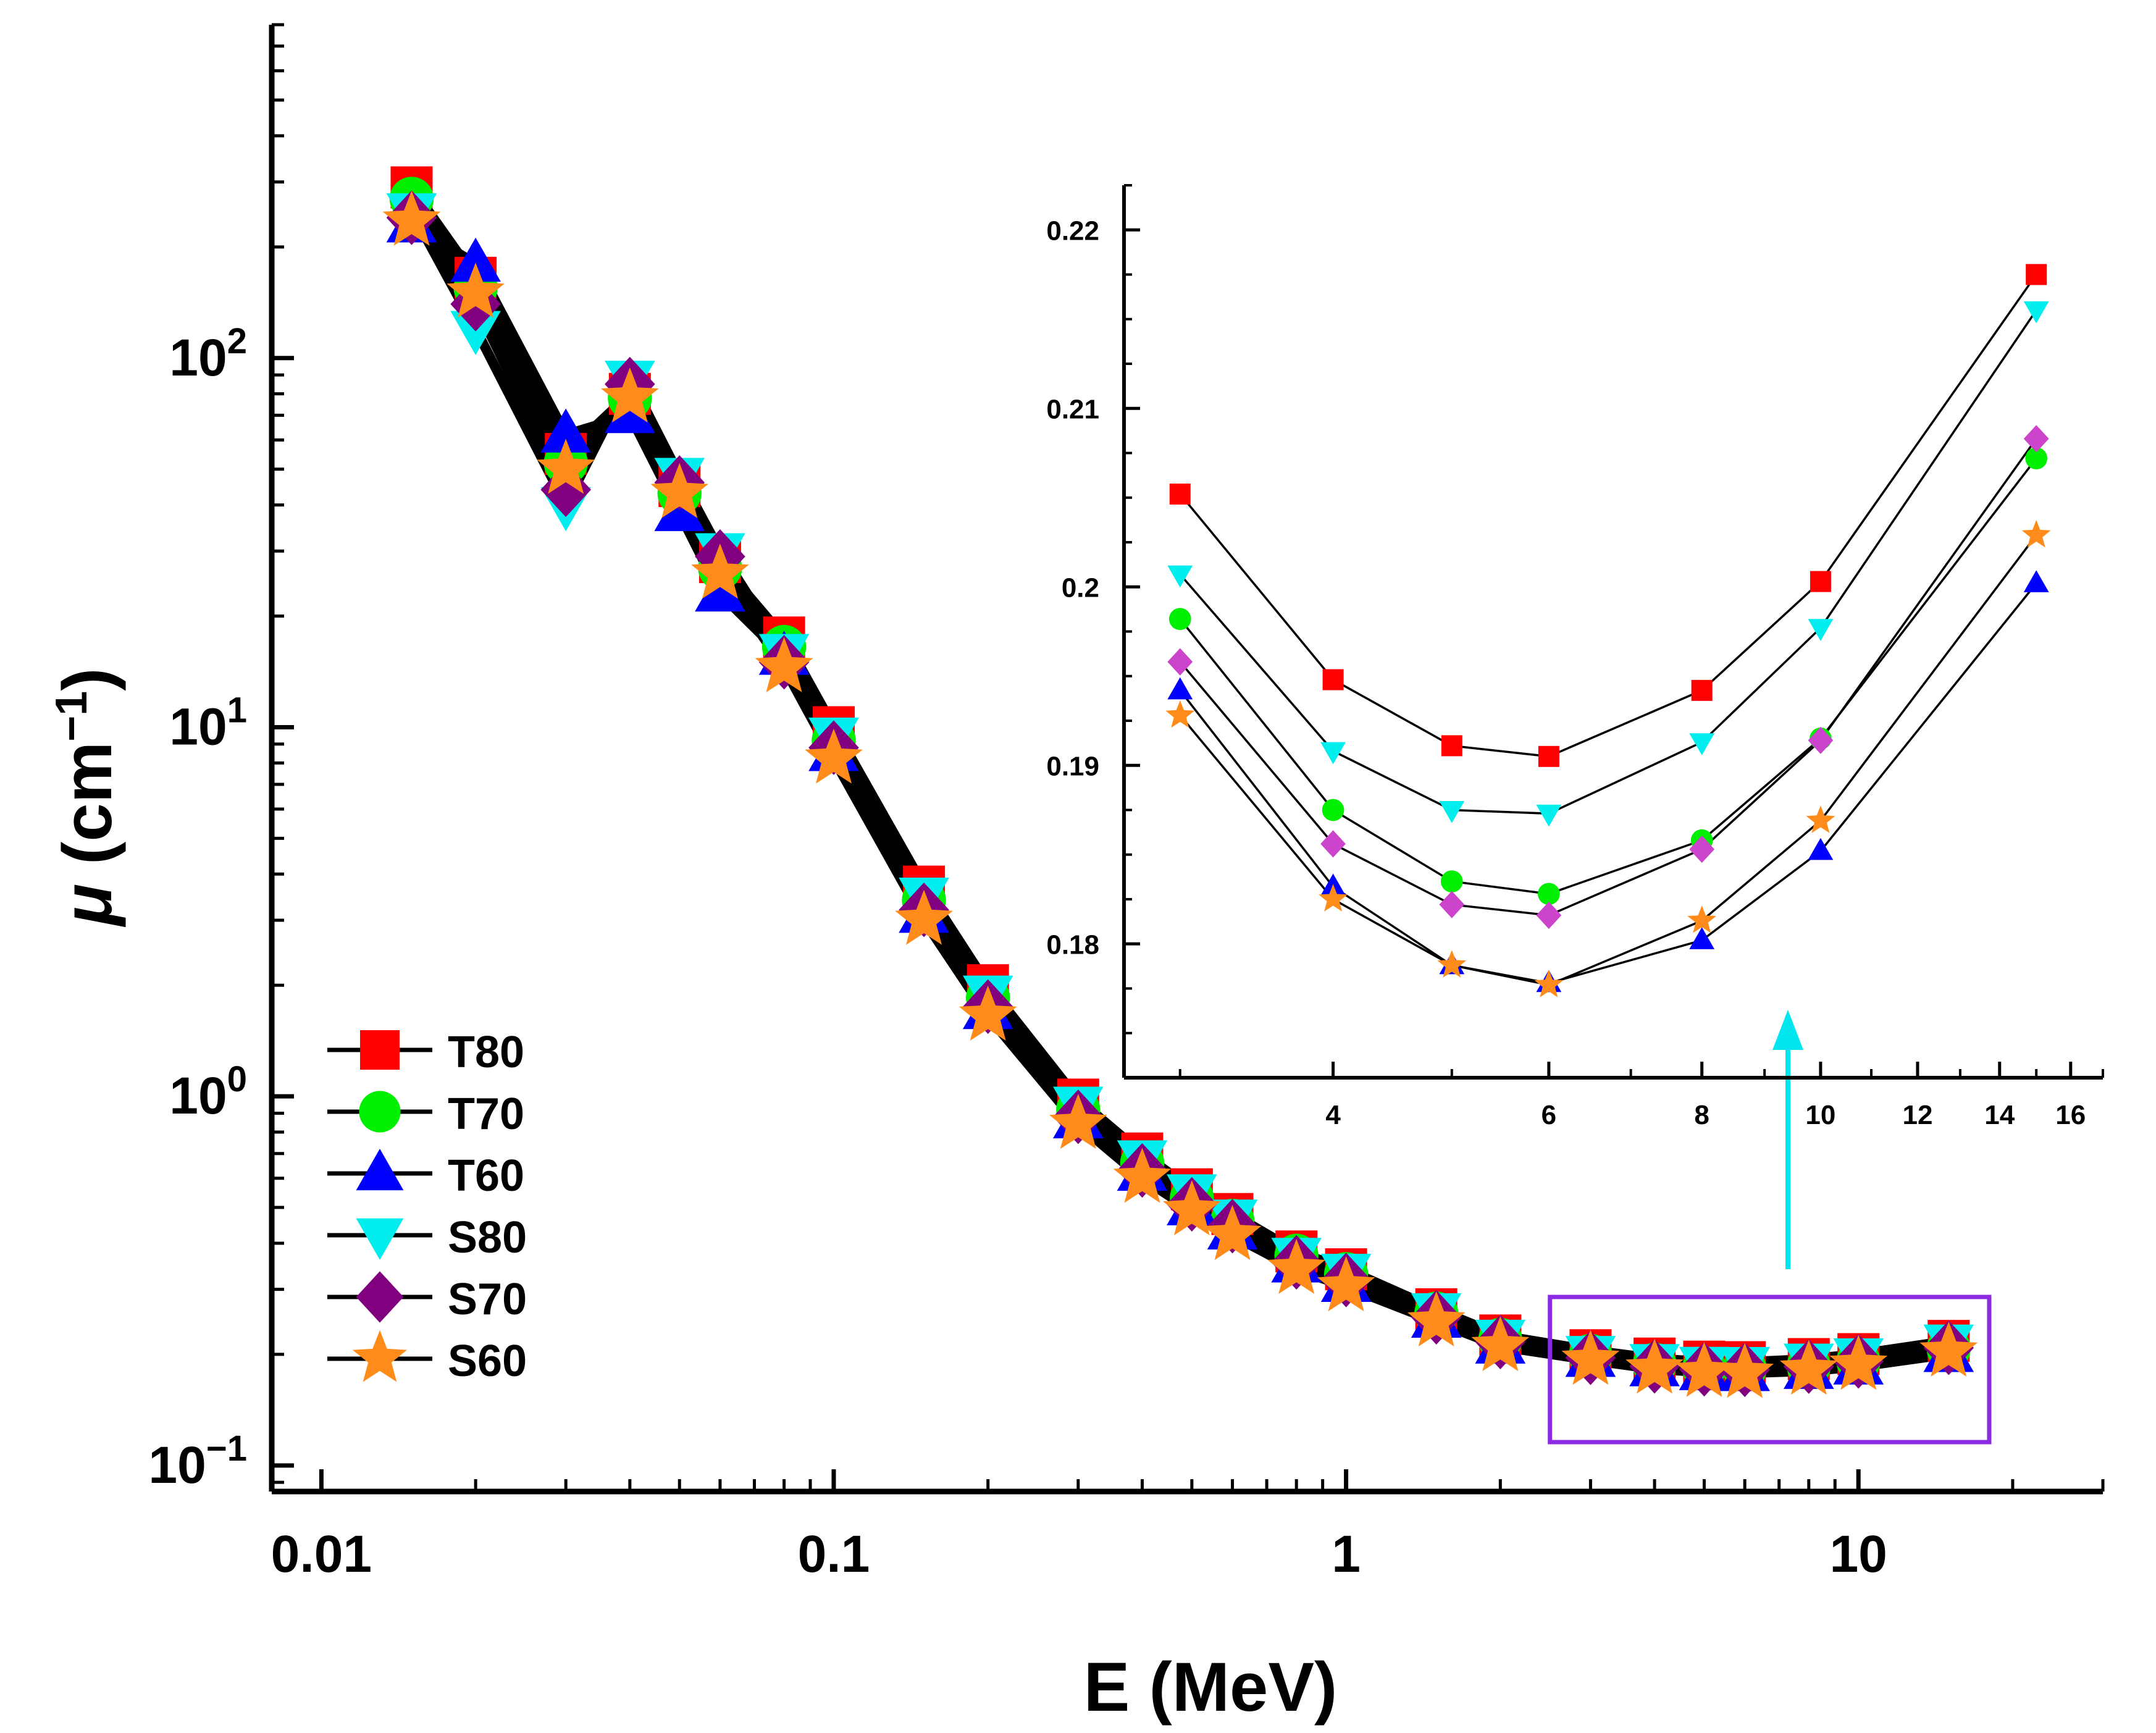 This screenshot has width=2156, height=1733. I want to click on main-point-S80, so click(476, 333).